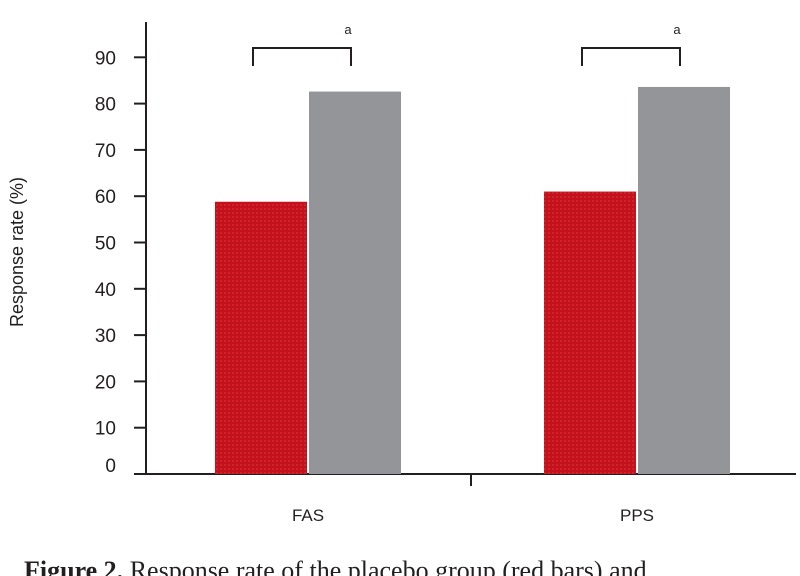 The image size is (800, 576). Describe the element at coordinates (105, 58) in the screenshot. I see `y-tick-label: 90` at that location.